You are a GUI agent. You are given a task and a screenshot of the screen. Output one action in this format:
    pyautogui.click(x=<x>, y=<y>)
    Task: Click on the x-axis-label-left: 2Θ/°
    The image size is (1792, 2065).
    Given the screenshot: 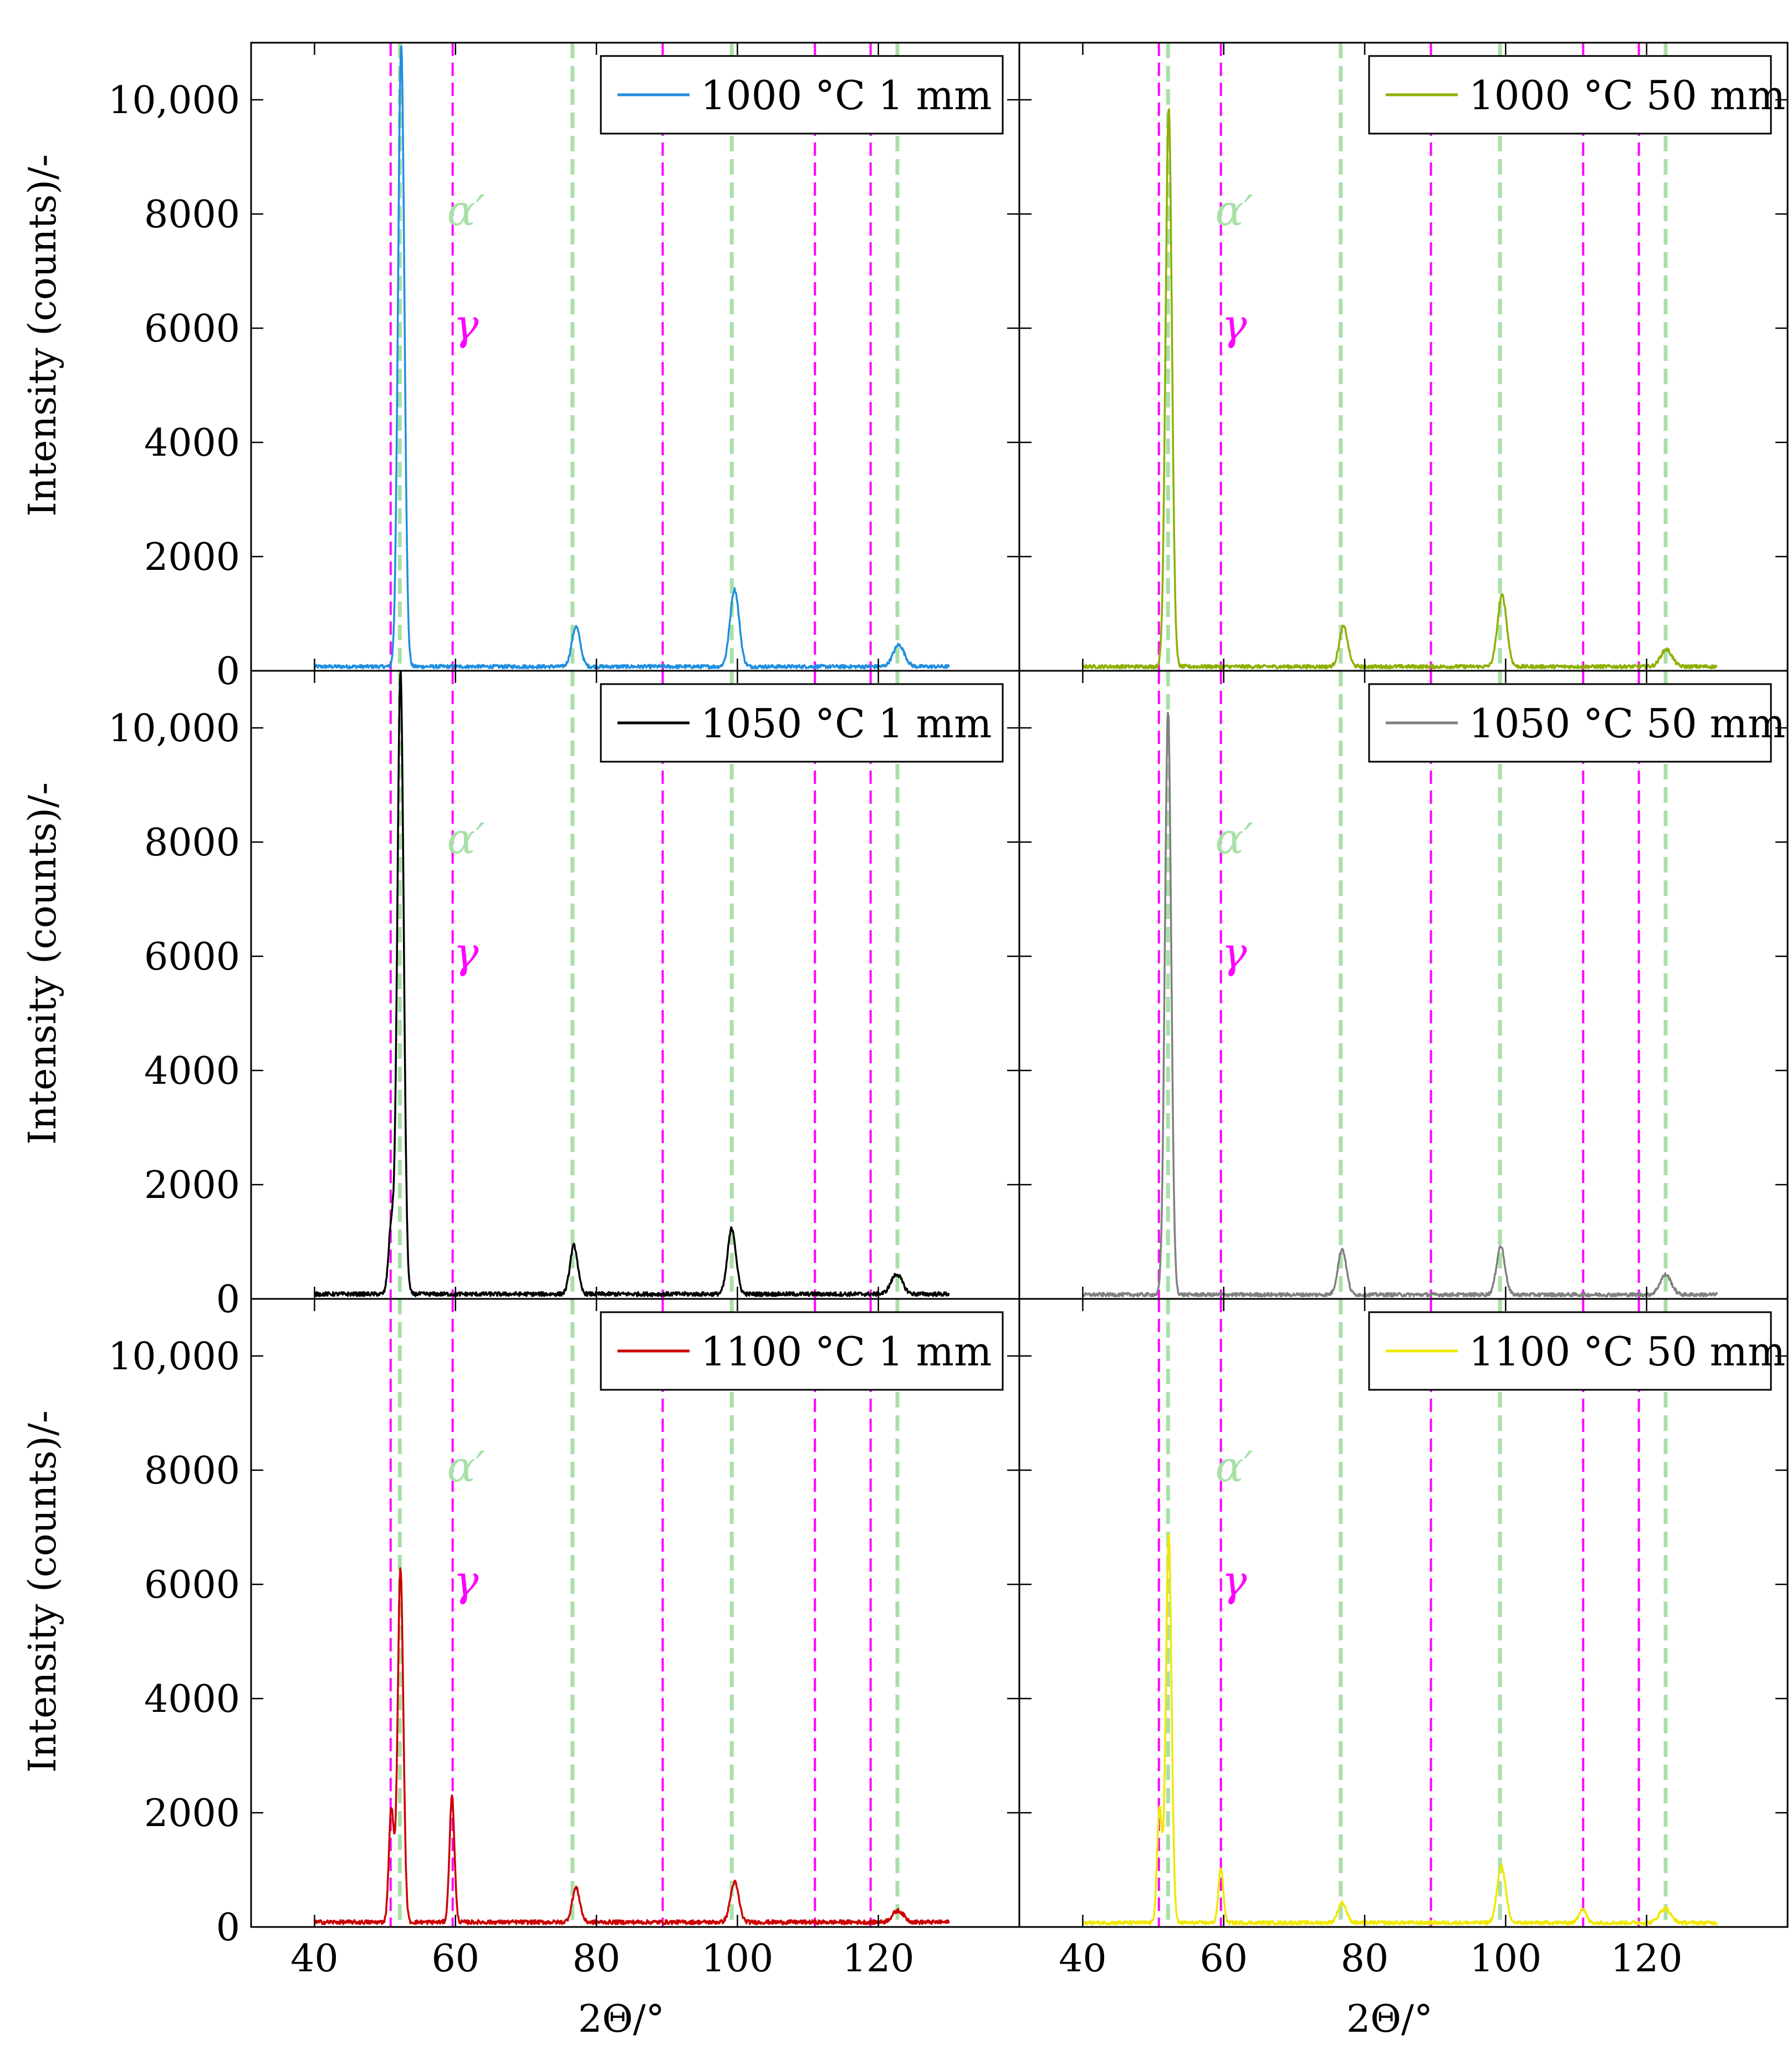 What is the action you would take?
    pyautogui.click(x=621, y=2019)
    